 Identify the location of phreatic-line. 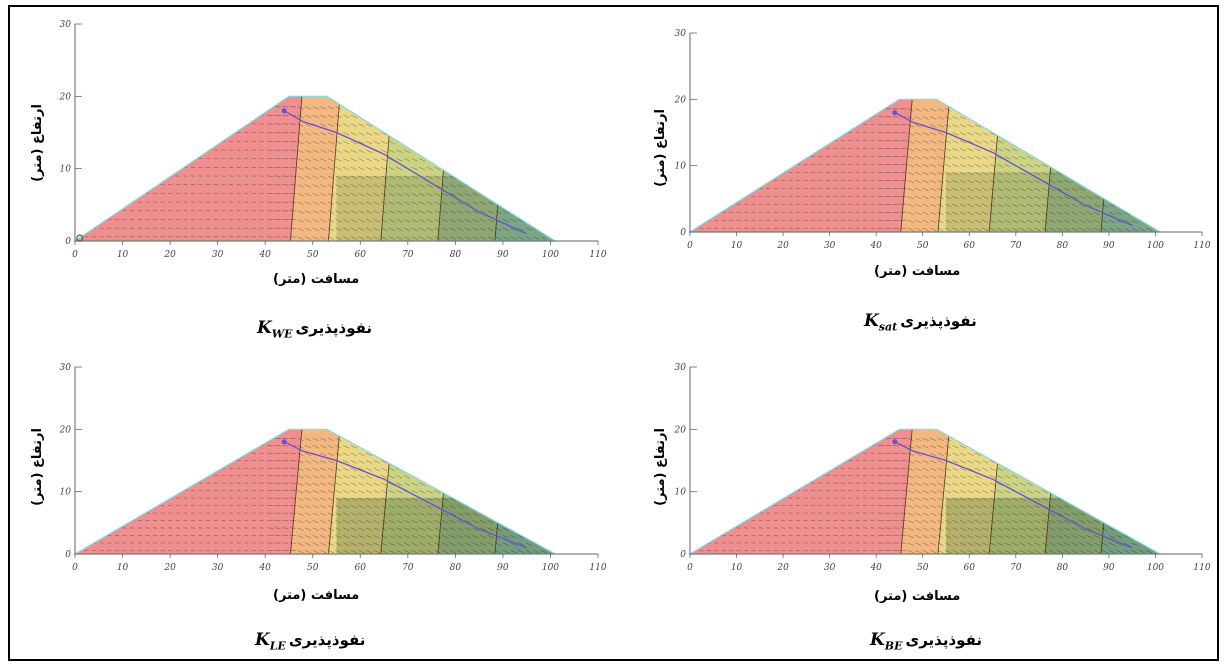
(405, 495).